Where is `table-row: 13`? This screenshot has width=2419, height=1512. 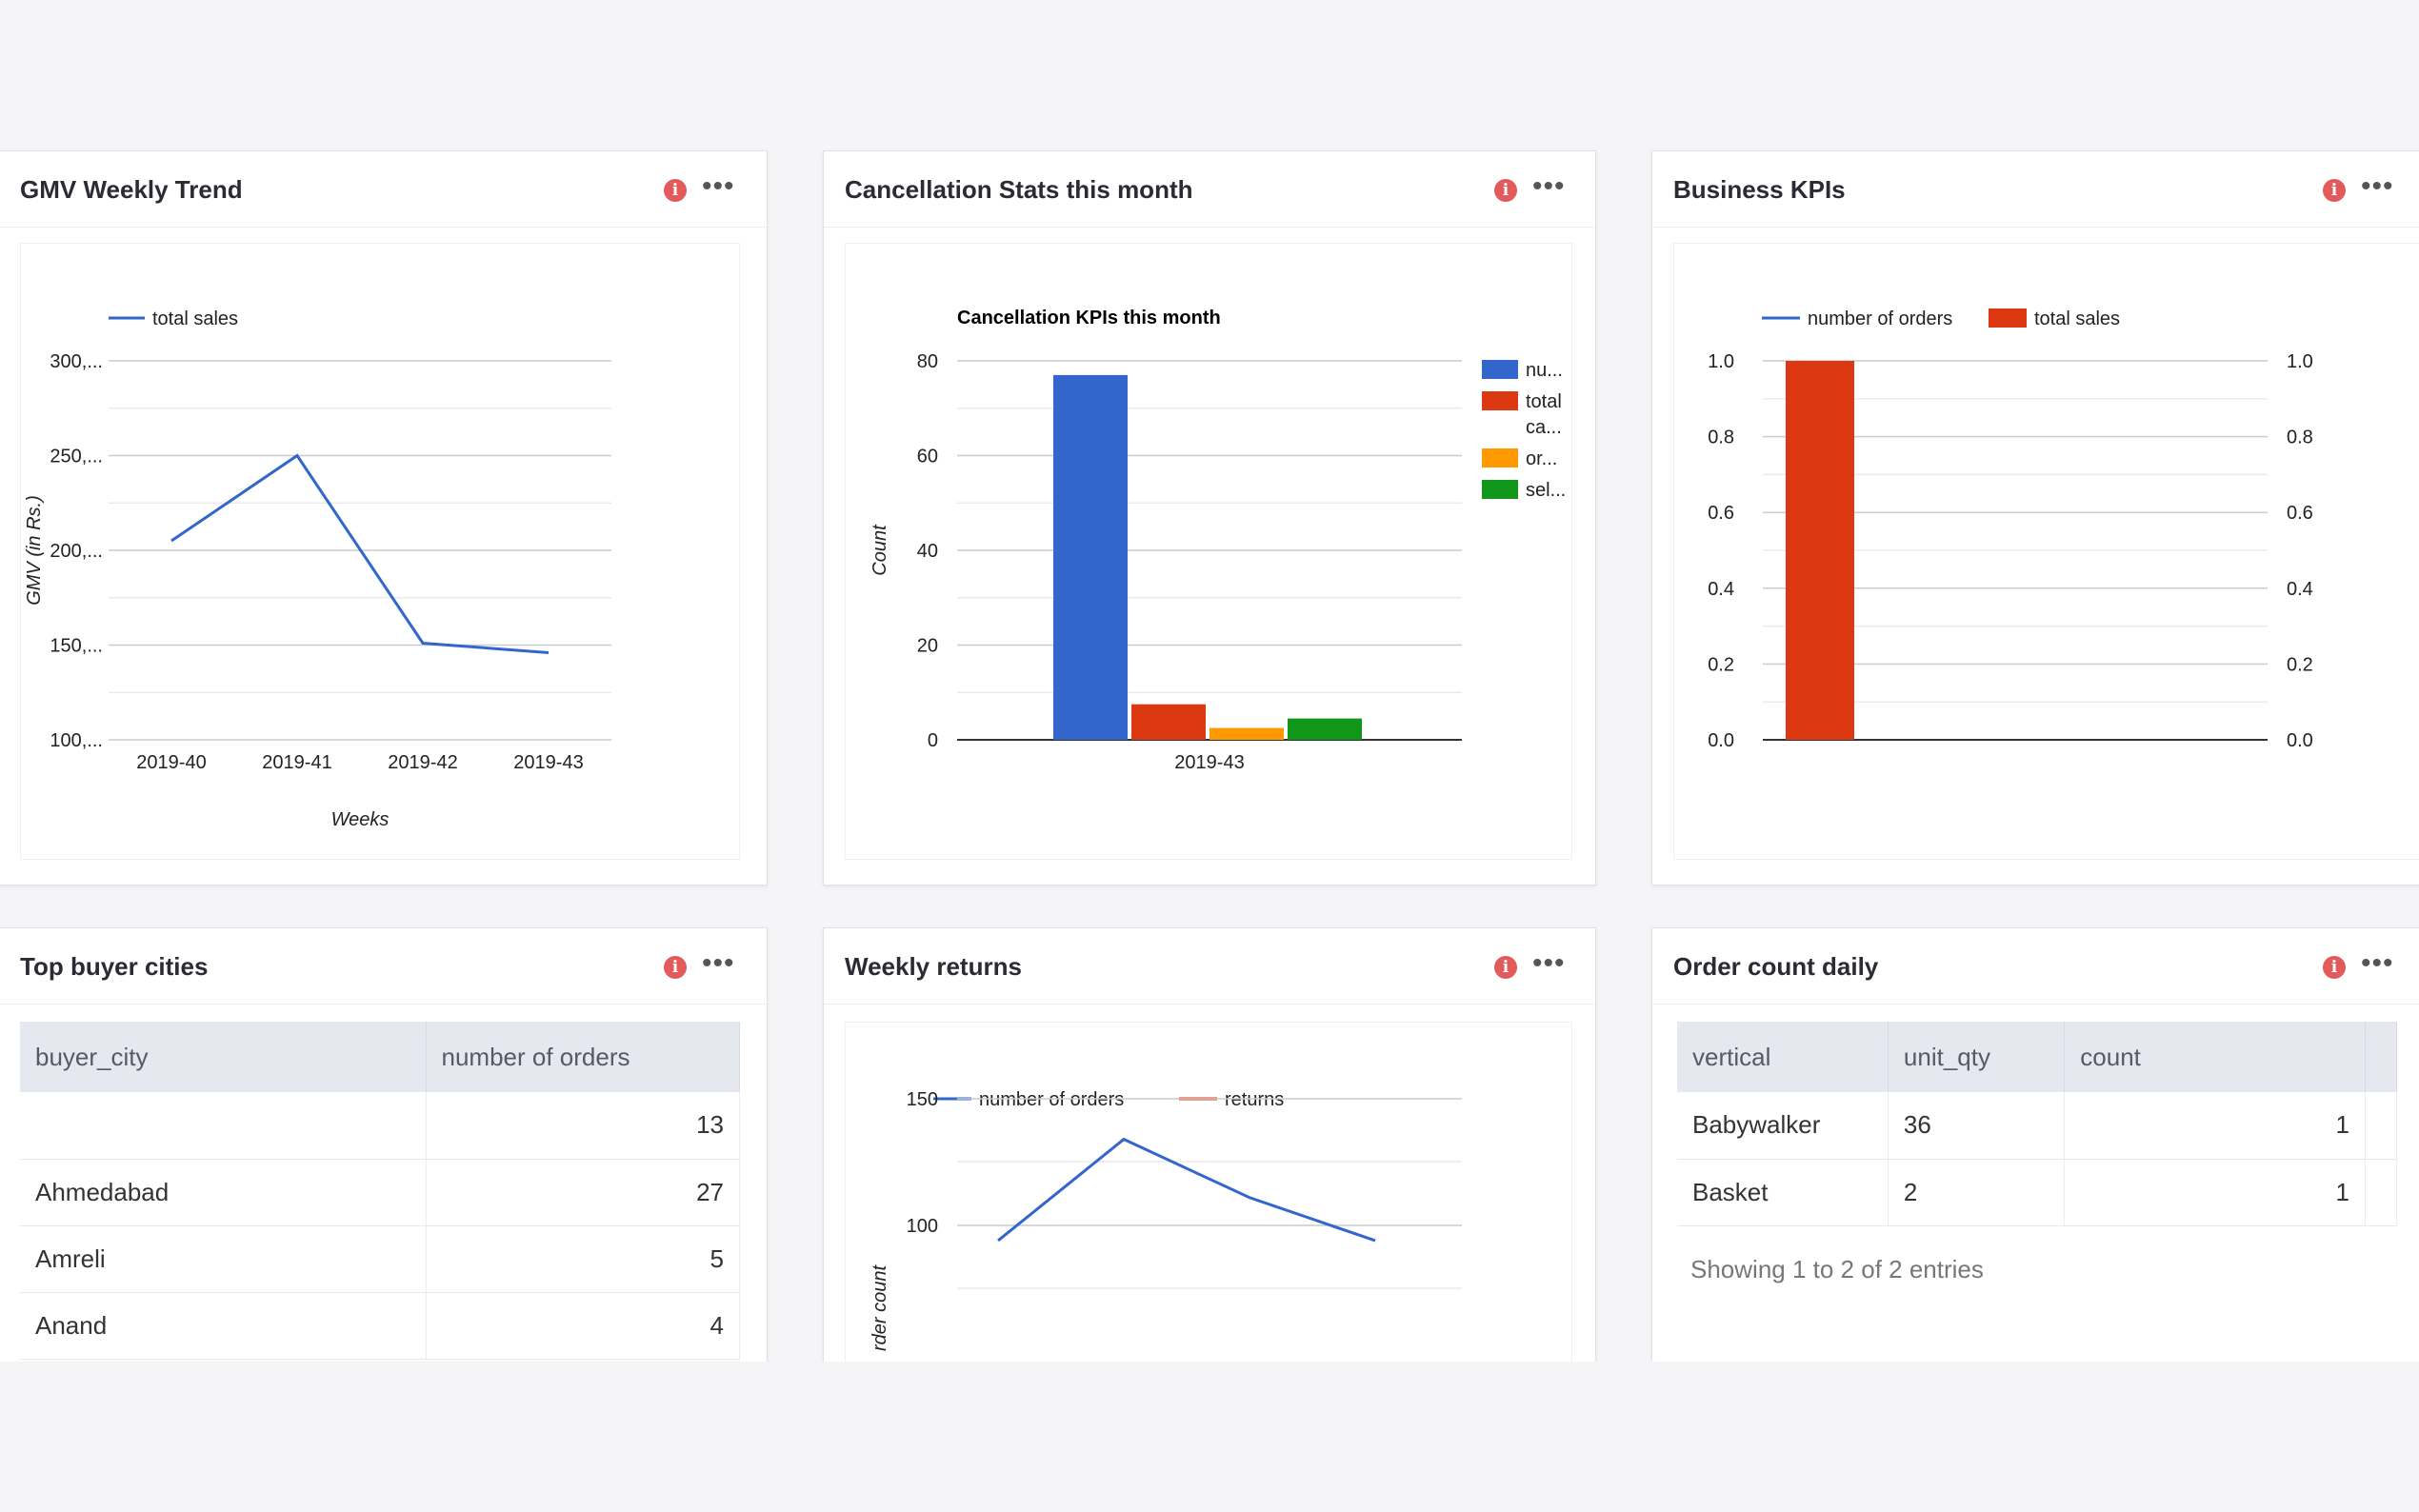
table-row: 13 is located at coordinates (380, 1126).